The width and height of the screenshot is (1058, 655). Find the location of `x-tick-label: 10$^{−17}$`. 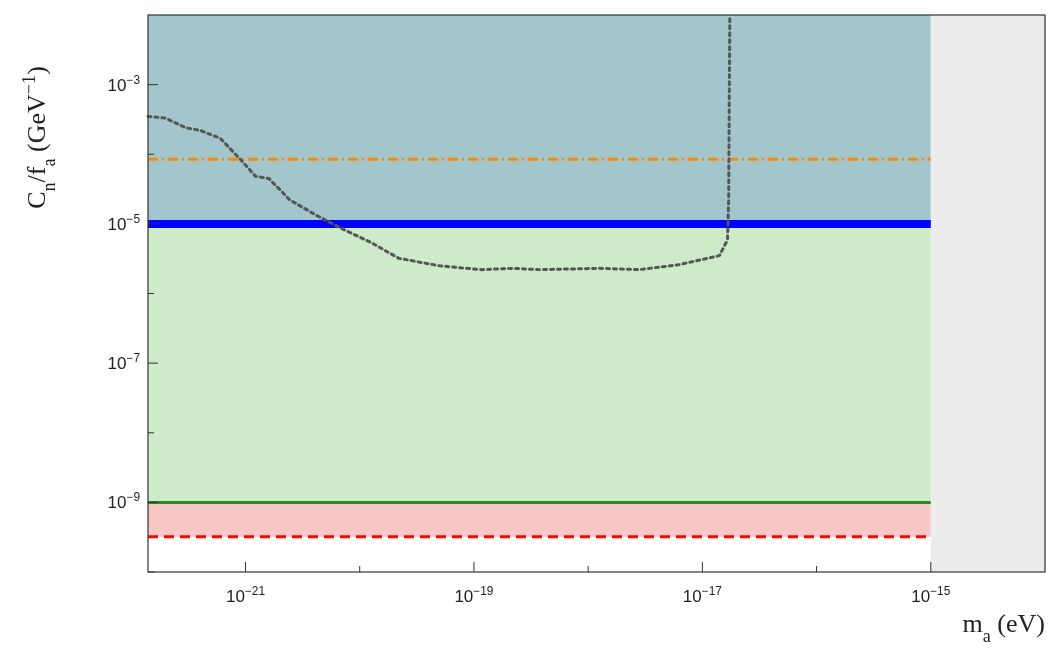

x-tick-label: 10$^{−17}$ is located at coordinates (702, 595).